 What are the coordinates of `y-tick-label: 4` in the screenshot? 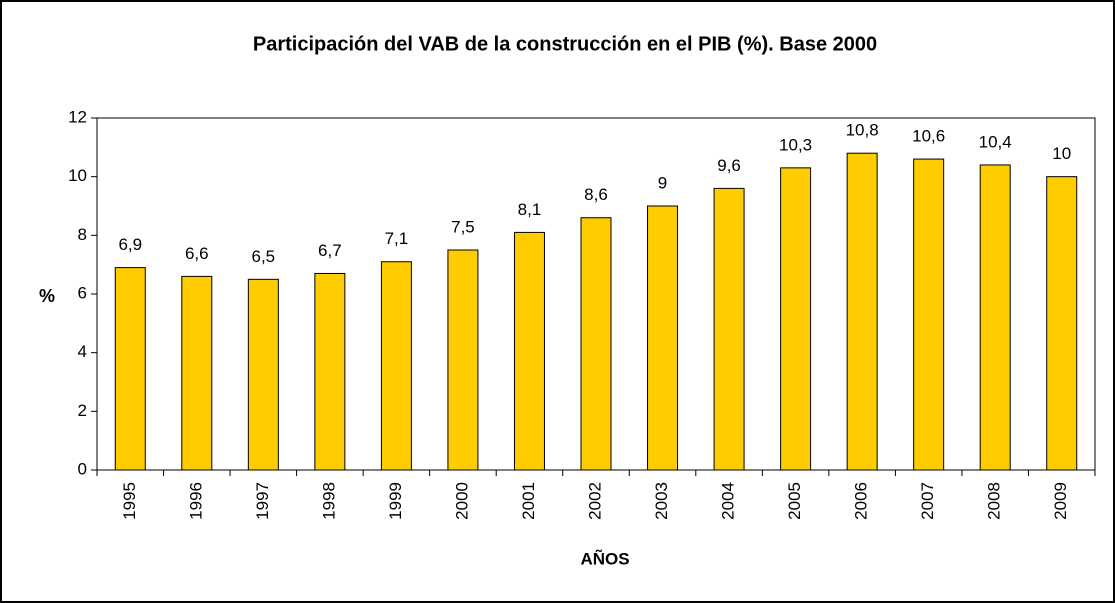 It's located at (82, 351).